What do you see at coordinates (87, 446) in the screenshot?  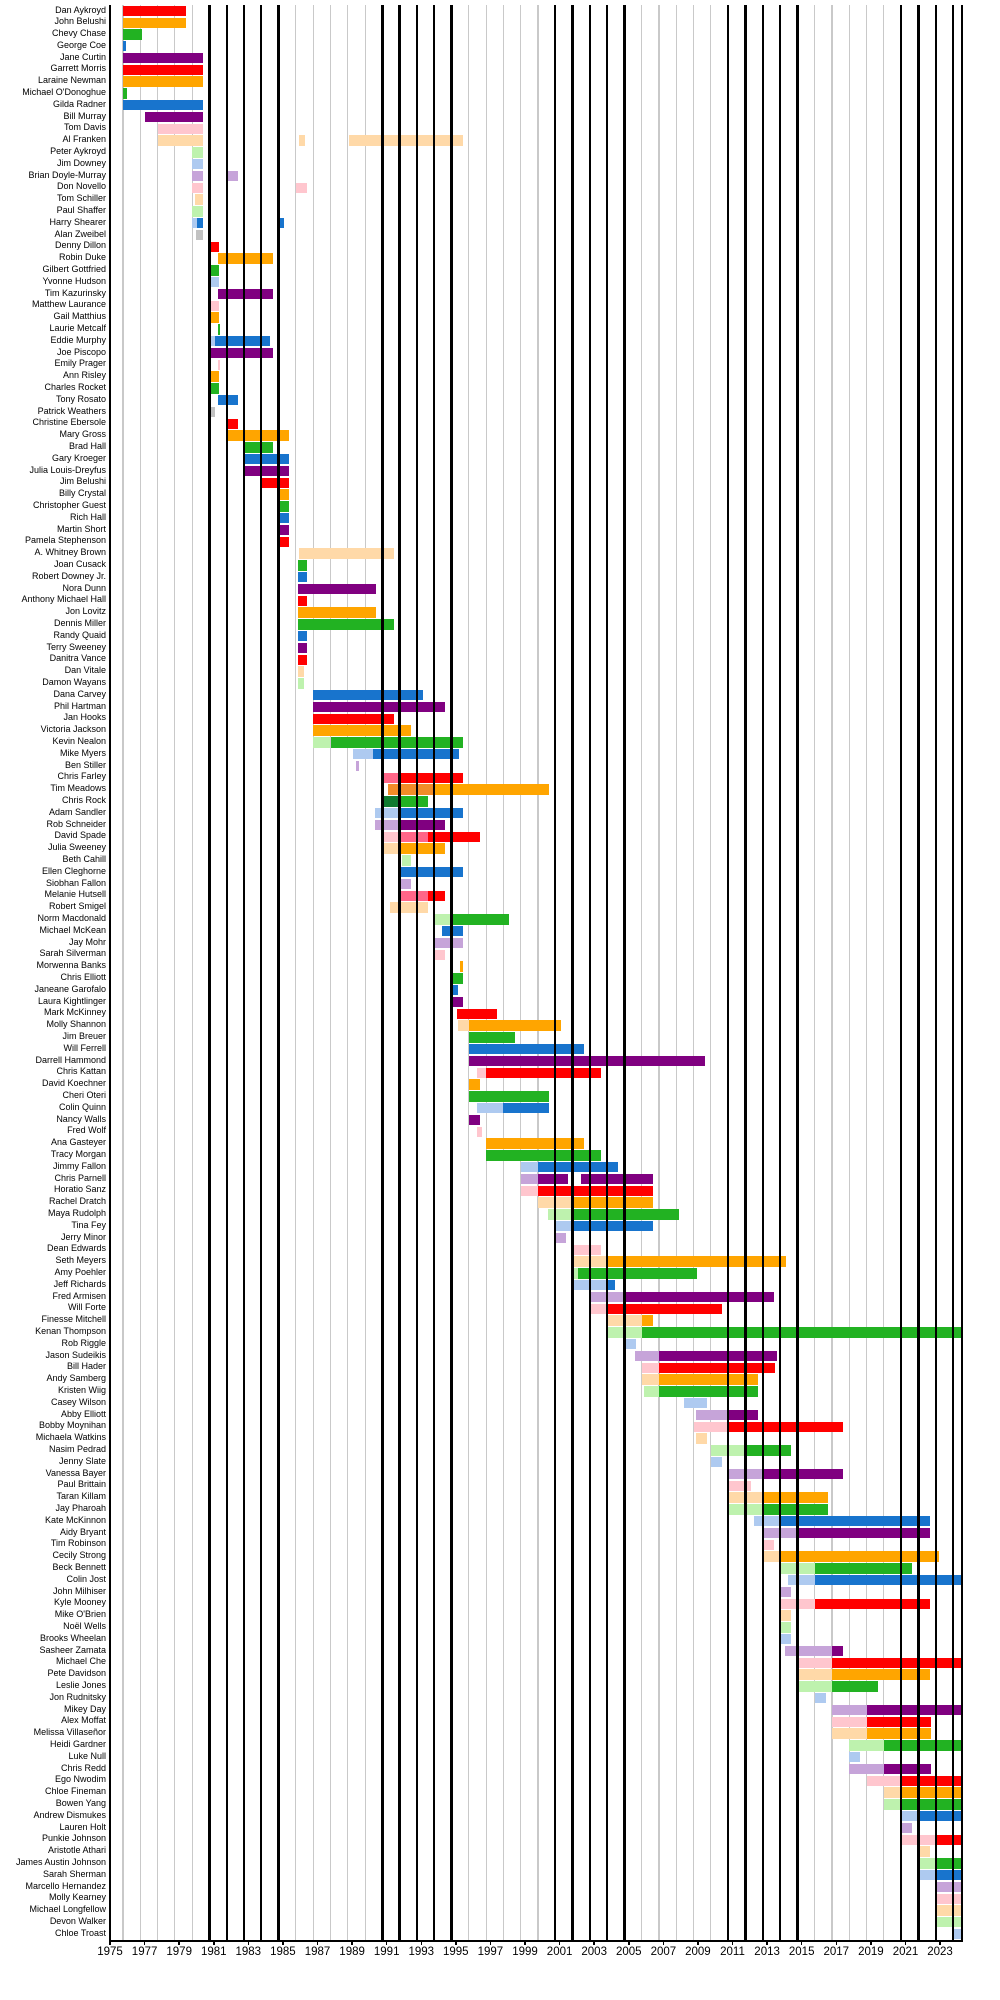 I see `cast-member-label: Brad Hall` at bounding box center [87, 446].